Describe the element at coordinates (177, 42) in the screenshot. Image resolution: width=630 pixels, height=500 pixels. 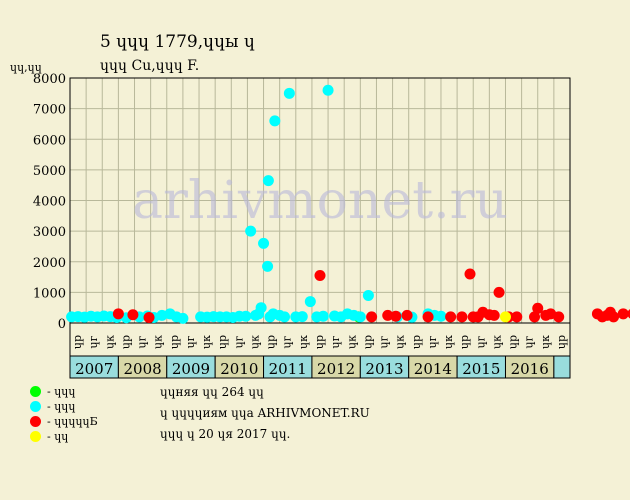
I see `chart-title: 5 ɥɥɥ 1779,ɥɥы ɥ` at that location.